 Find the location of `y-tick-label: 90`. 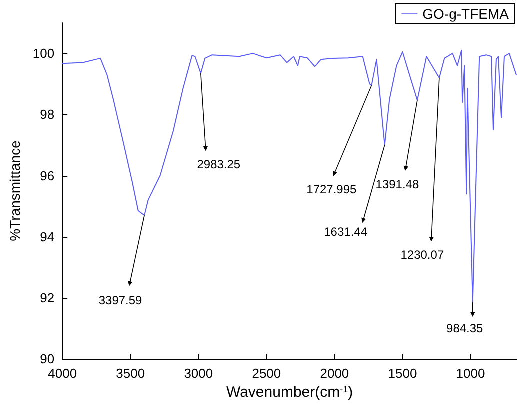

y-tick-label: 90 is located at coordinates (47, 359).